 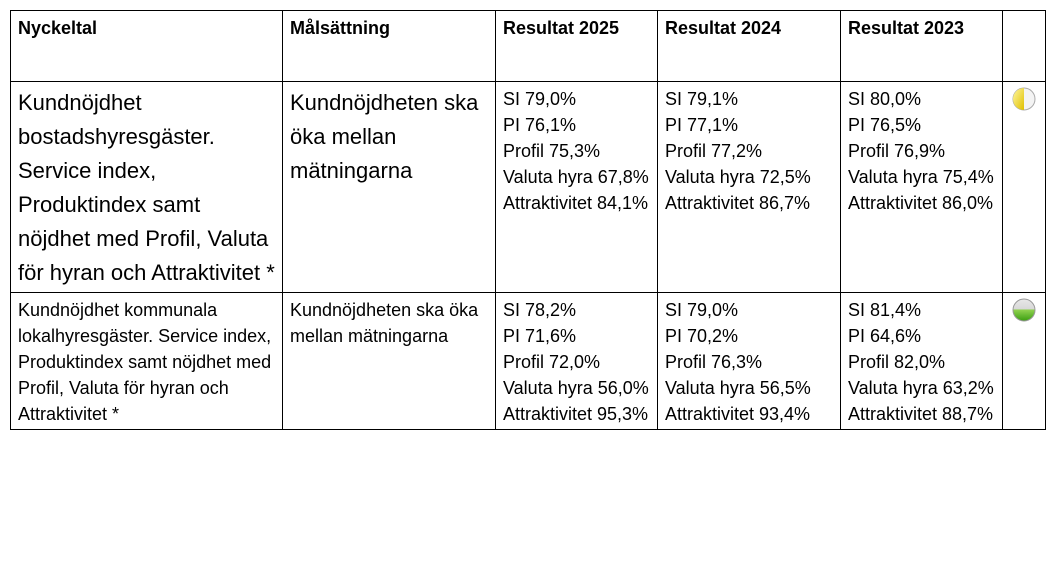 What do you see at coordinates (552, 151) in the screenshot?
I see `result-item: Profil 75,3%` at bounding box center [552, 151].